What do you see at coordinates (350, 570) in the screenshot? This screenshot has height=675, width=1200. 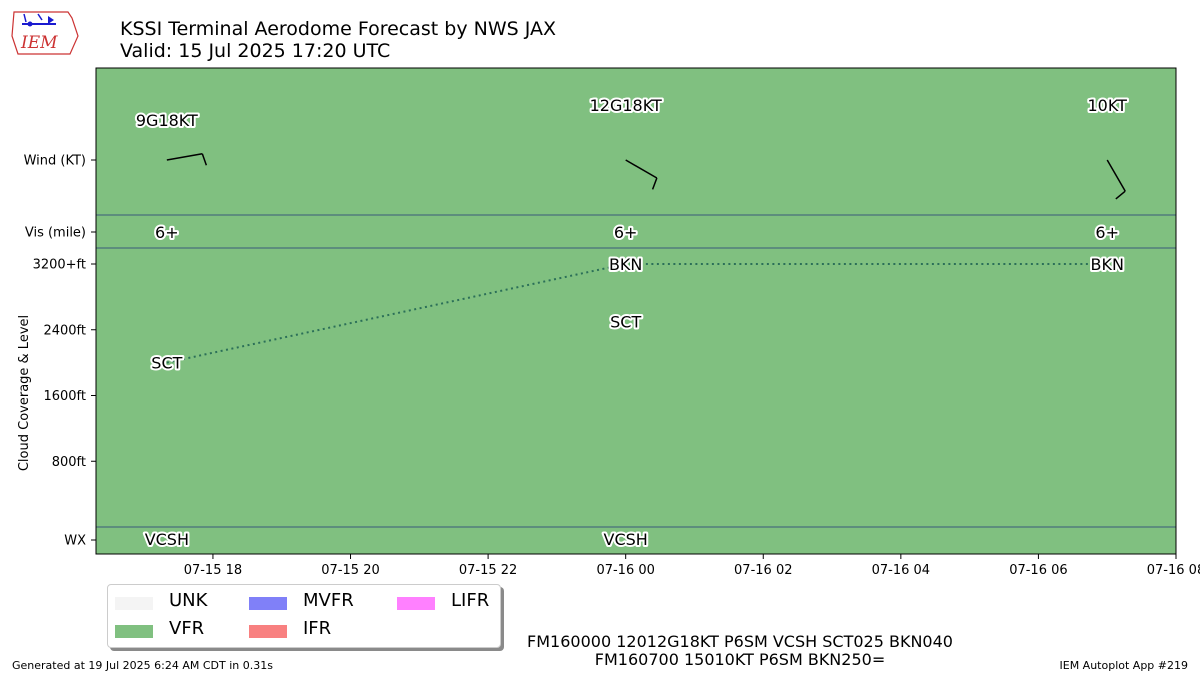 I see `x-tick-label: 07-15 20` at bounding box center [350, 570].